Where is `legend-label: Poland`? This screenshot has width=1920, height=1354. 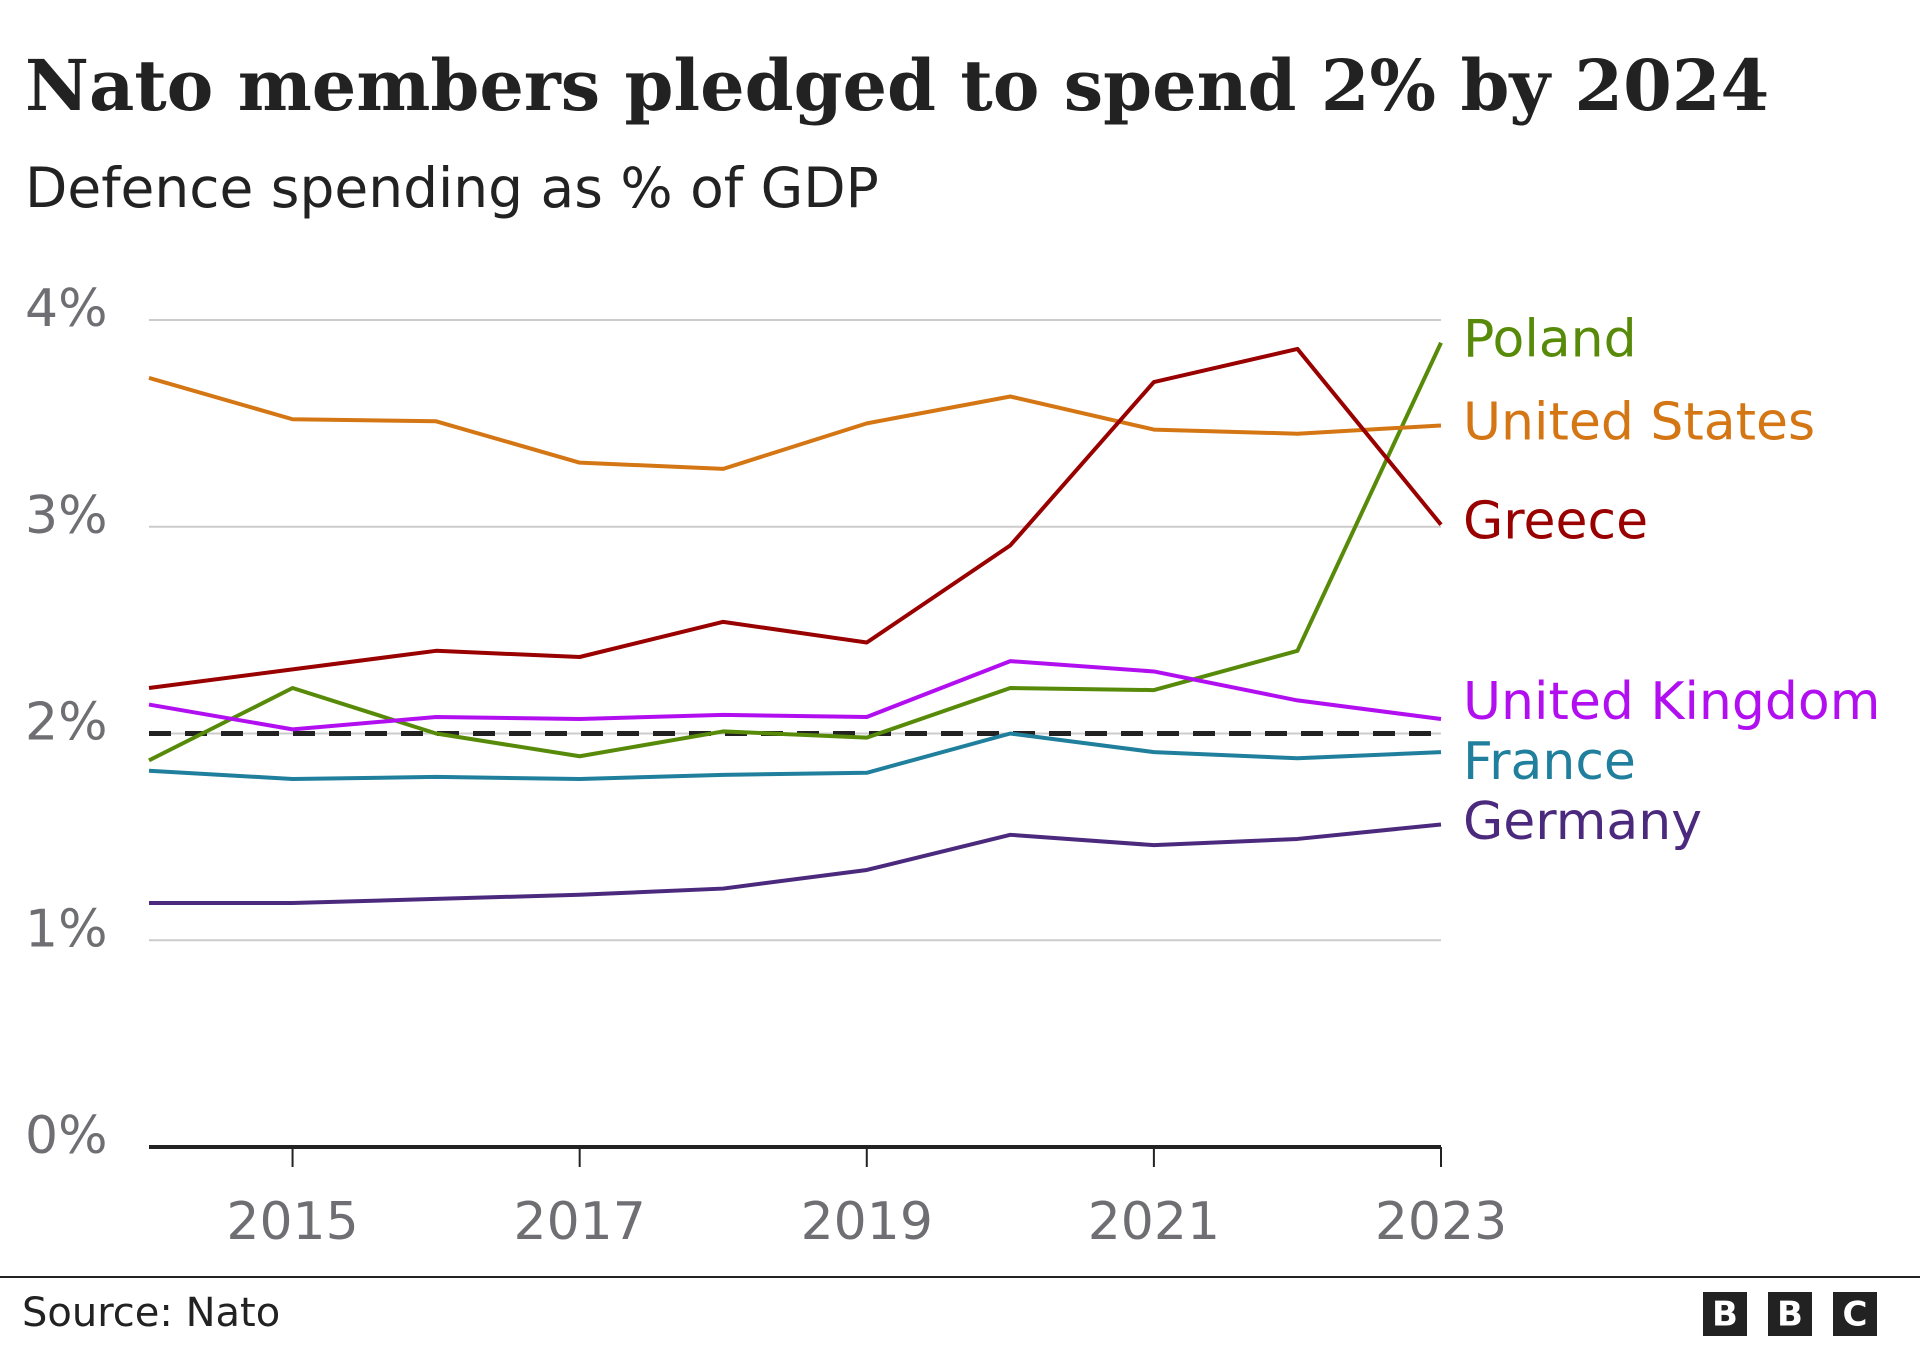
legend-label: Poland is located at coordinates (1550, 340).